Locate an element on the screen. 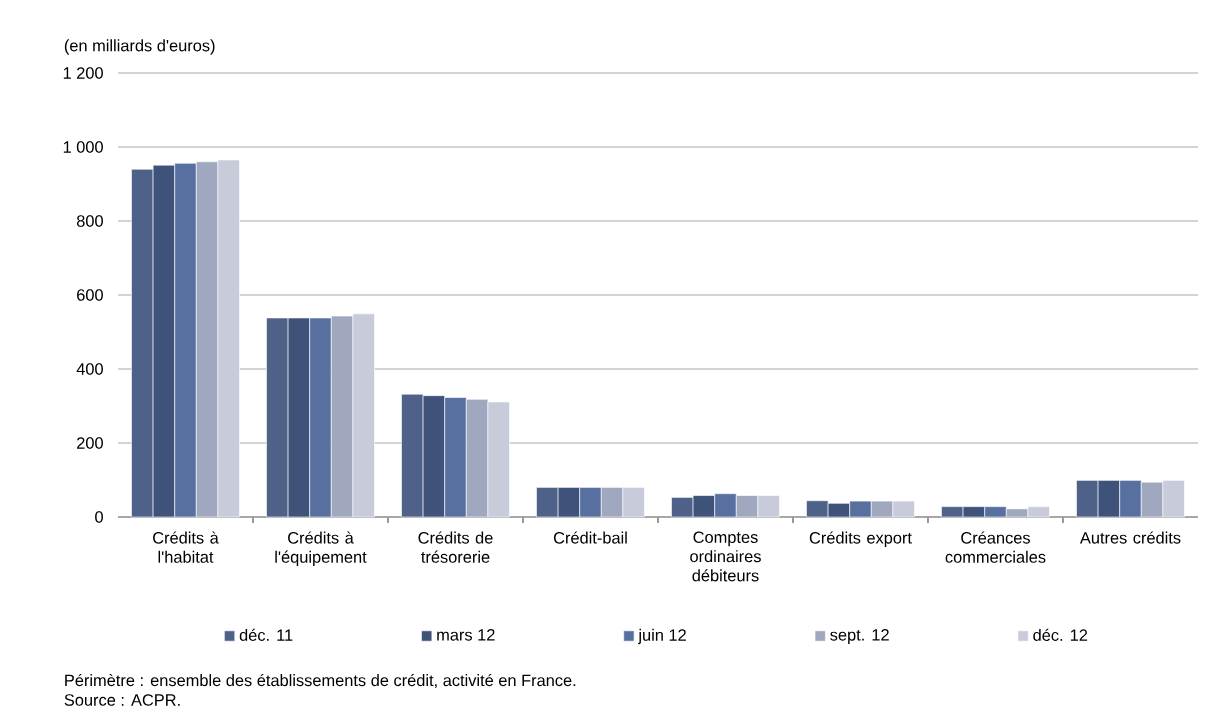  y-axis-title: (en milliards d'euros) is located at coordinates (139, 47).